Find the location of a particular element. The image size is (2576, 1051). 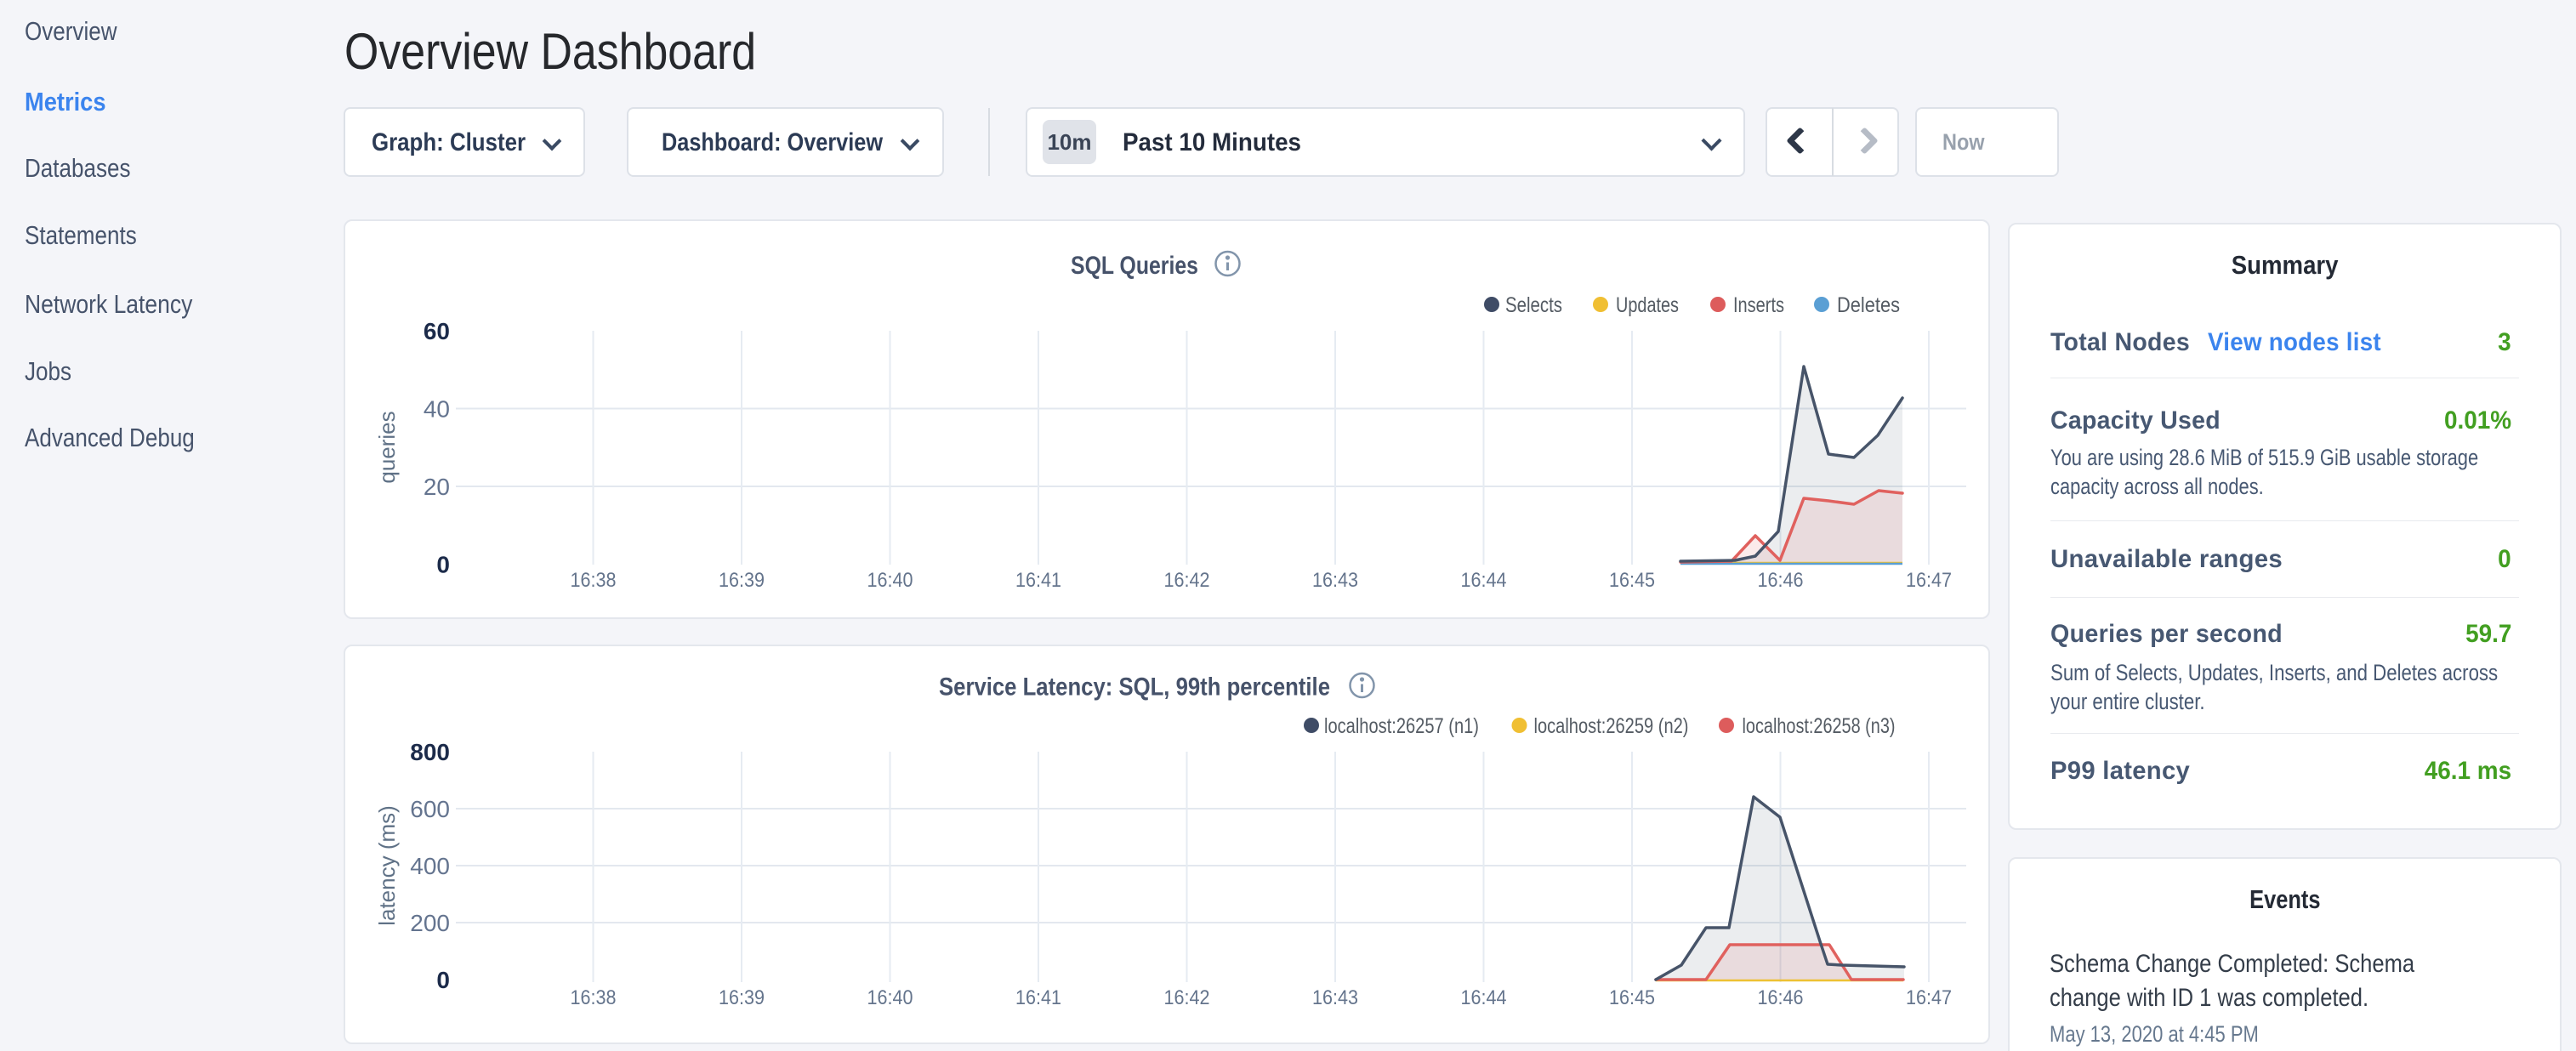

svg-text: localhost:26258 (n3) is located at coordinates (1819, 726).